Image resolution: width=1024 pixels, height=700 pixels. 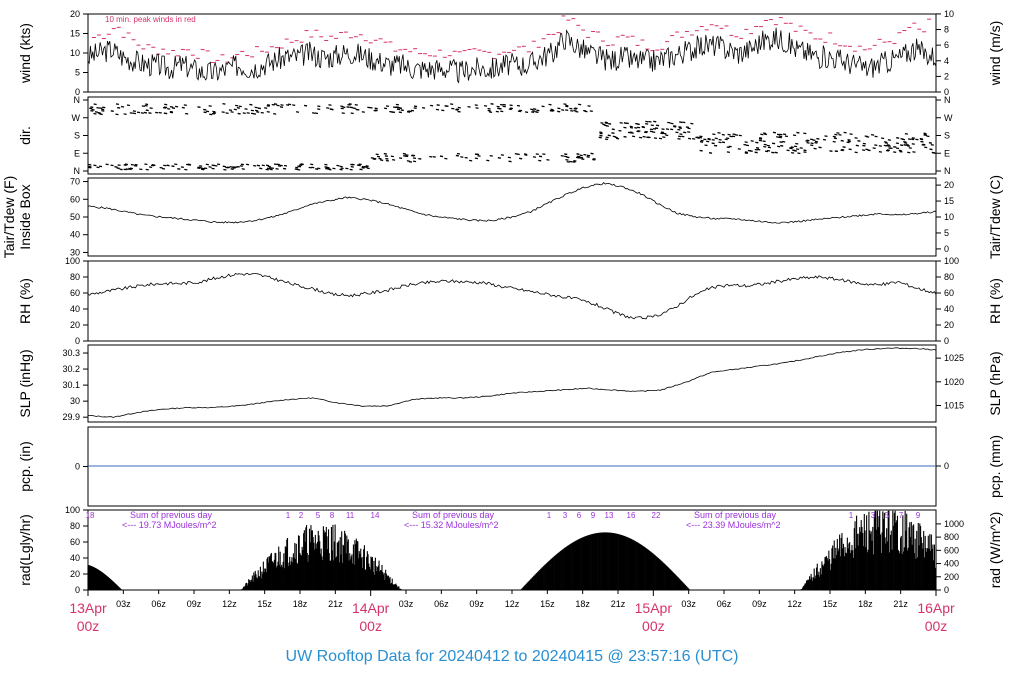 I want to click on radiation-hour-label: 8, so click(x=332, y=515).